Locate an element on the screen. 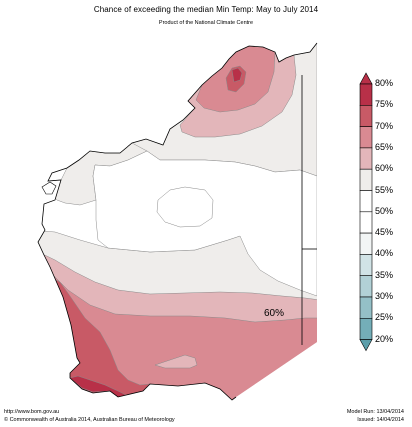  legend-color-bar is located at coordinates (366, 212).